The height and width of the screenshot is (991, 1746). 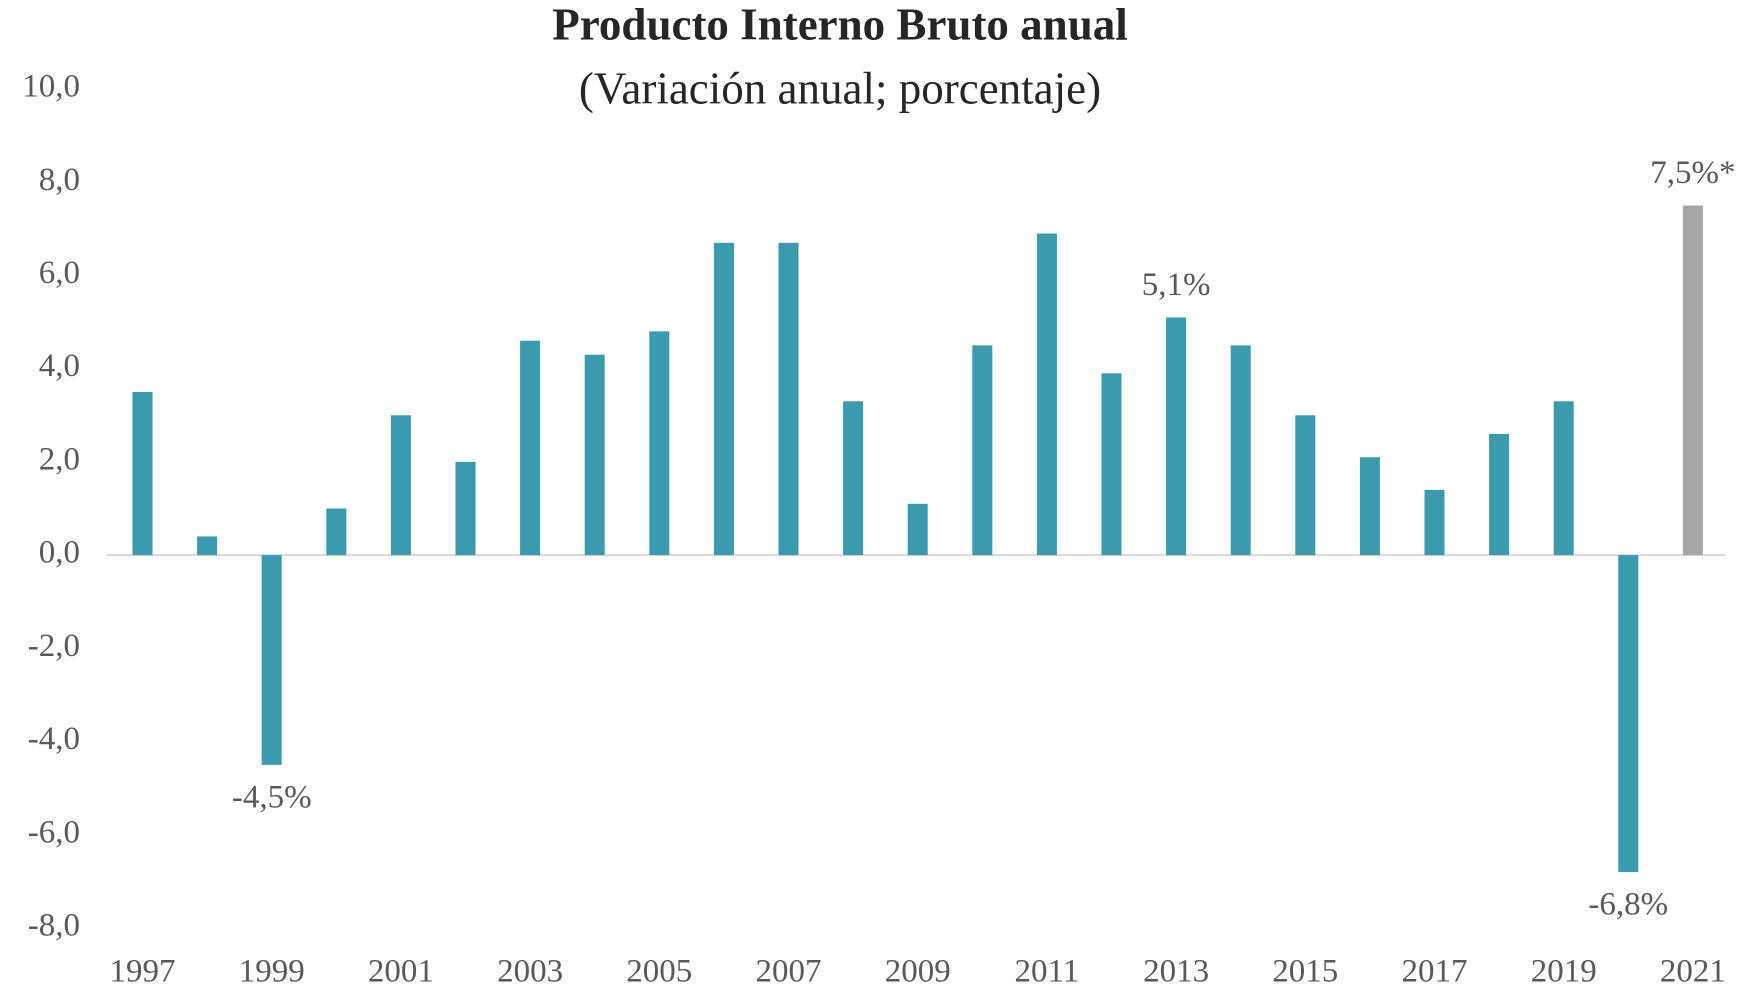 What do you see at coordinates (59, 366) in the screenshot?
I see `y-tick-label: 4,0` at bounding box center [59, 366].